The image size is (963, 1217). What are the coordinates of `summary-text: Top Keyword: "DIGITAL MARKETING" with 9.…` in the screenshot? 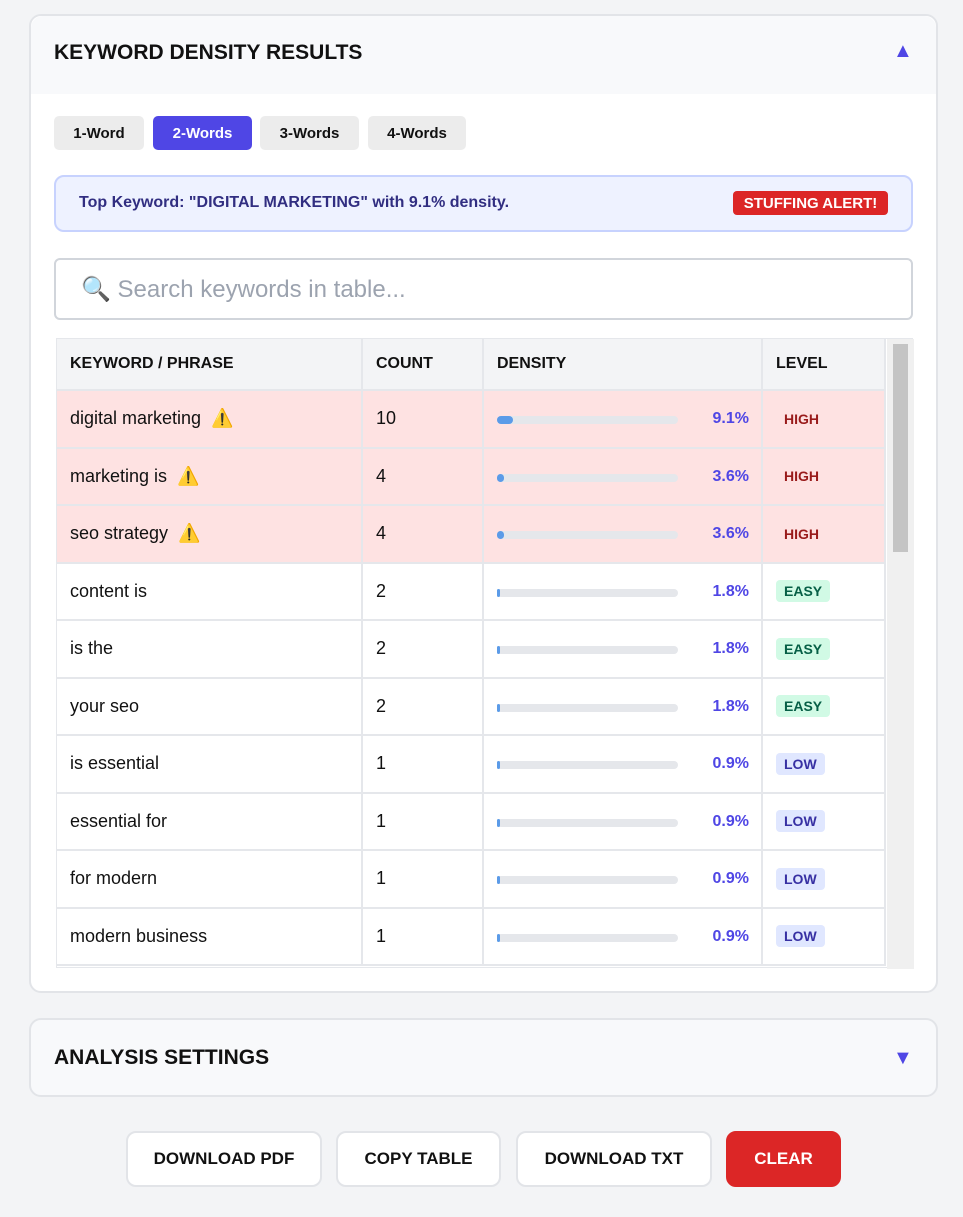 It's located at (294, 202).